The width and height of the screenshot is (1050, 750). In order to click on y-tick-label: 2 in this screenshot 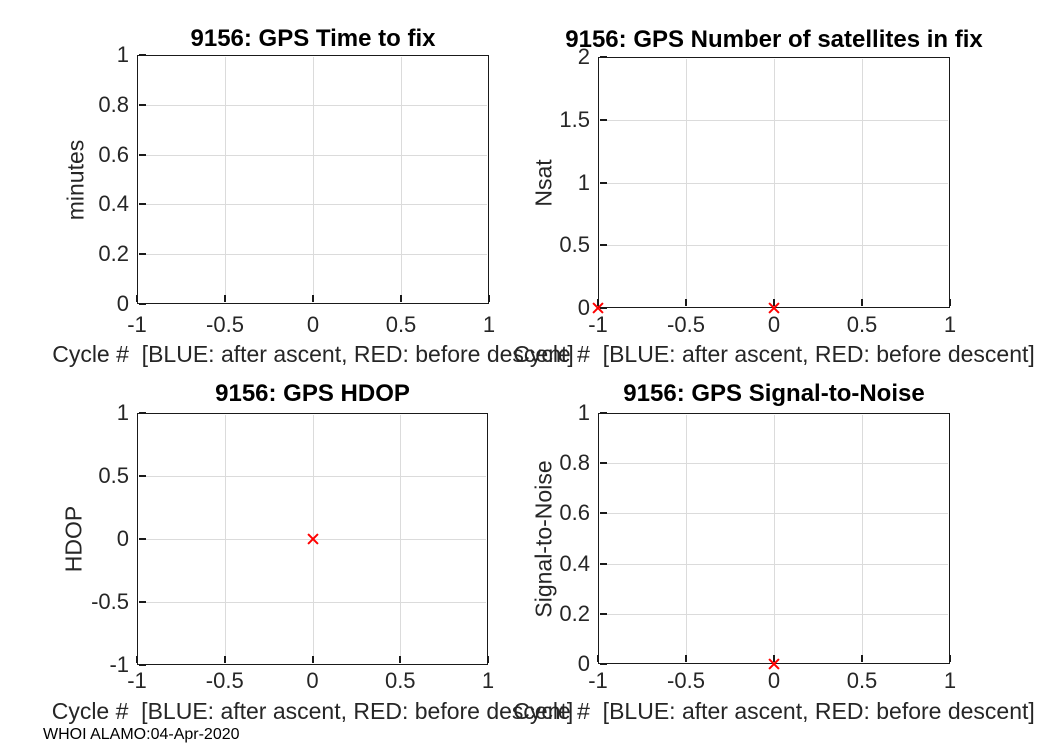, I will do `click(583, 56)`.